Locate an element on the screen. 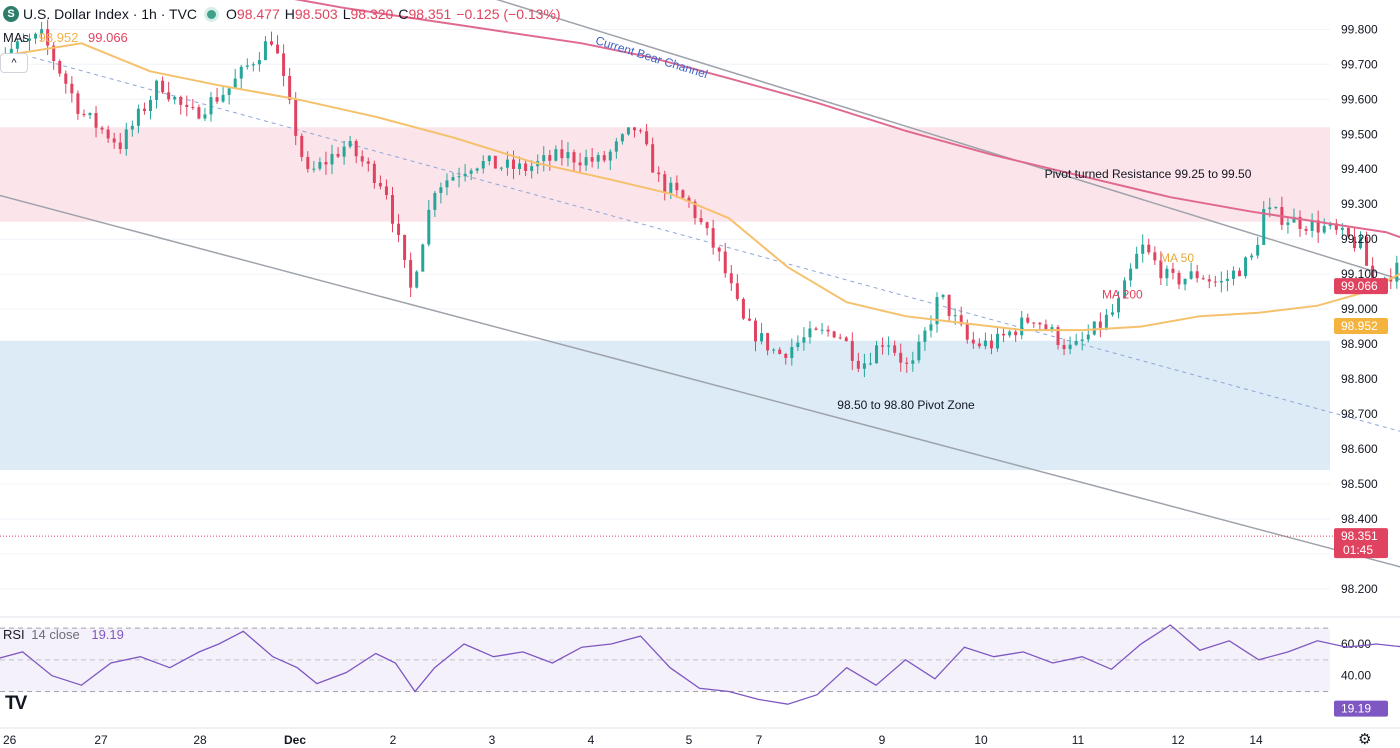 The image size is (1400, 748). price-tick-label: 99.700 is located at coordinates (1359, 64).